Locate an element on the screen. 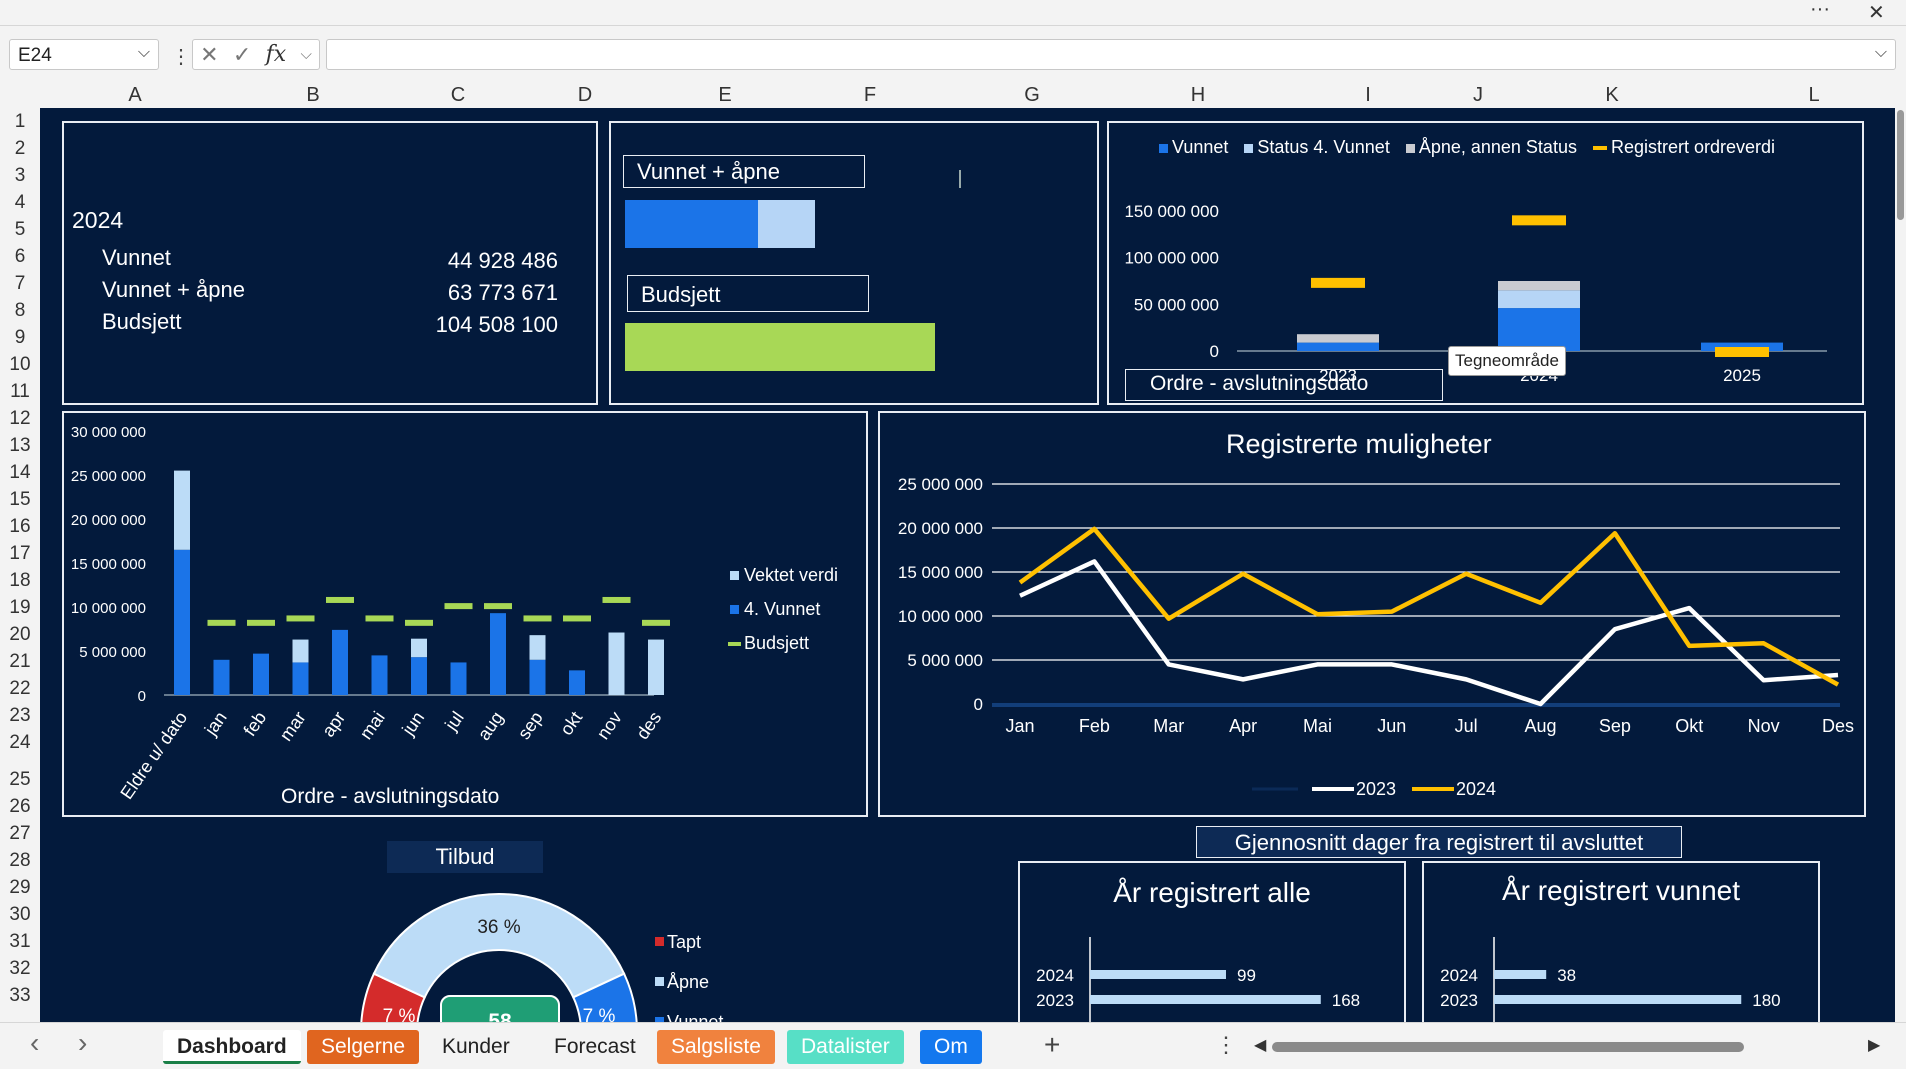 This screenshot has height=1069, width=1906. formula-input: ⌵ is located at coordinates (1111, 54).